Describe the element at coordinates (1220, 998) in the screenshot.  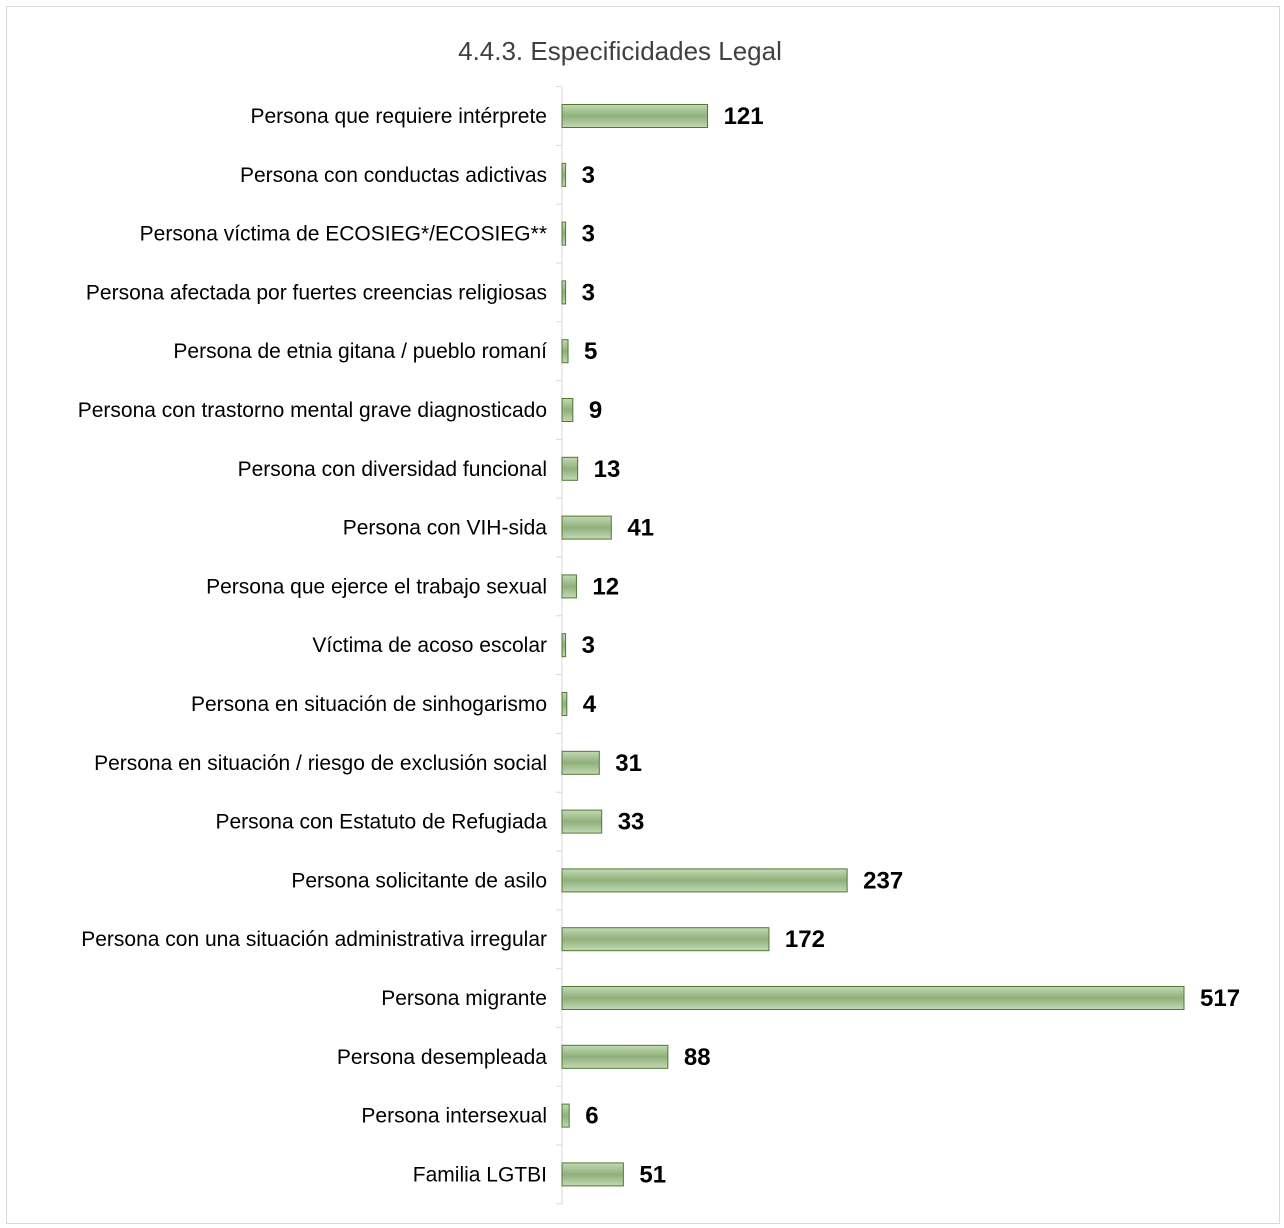
I see `value-label: 517` at that location.